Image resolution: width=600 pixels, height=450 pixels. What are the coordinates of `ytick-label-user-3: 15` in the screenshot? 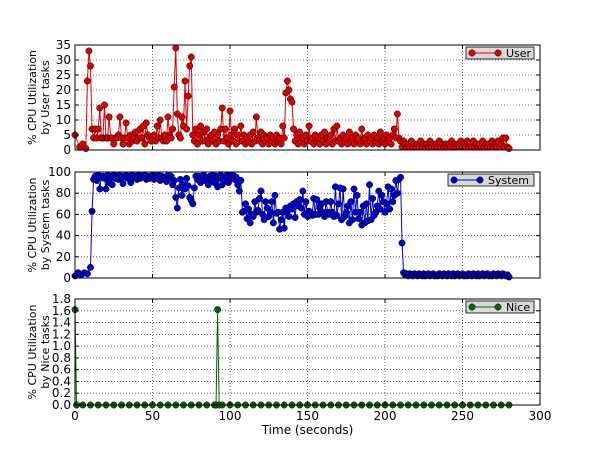 It's located at (63, 105).